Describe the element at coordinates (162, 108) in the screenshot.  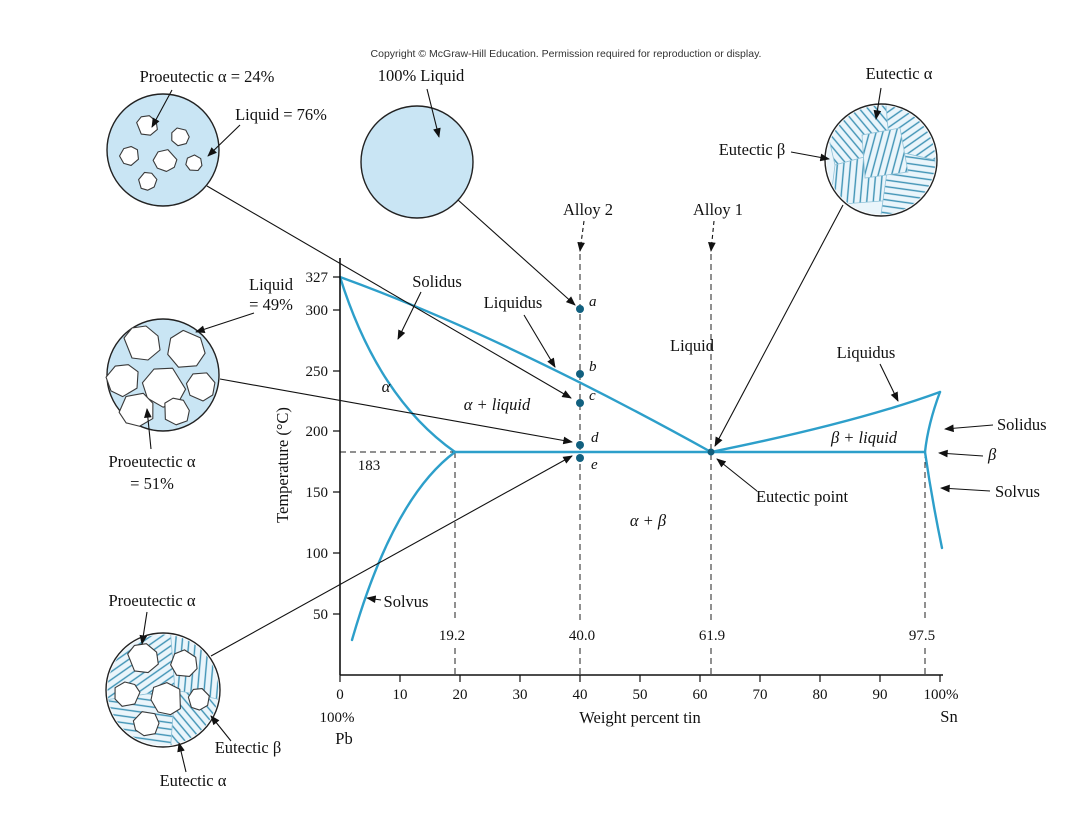
I see `proeutectic-alpha-24-arrow` at that location.